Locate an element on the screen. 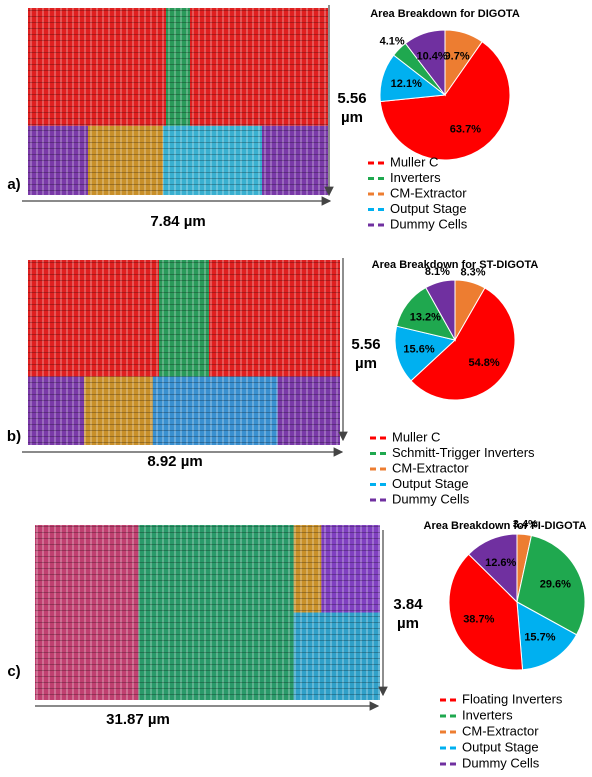  slice-label: 4.1% is located at coordinates (392, 42).